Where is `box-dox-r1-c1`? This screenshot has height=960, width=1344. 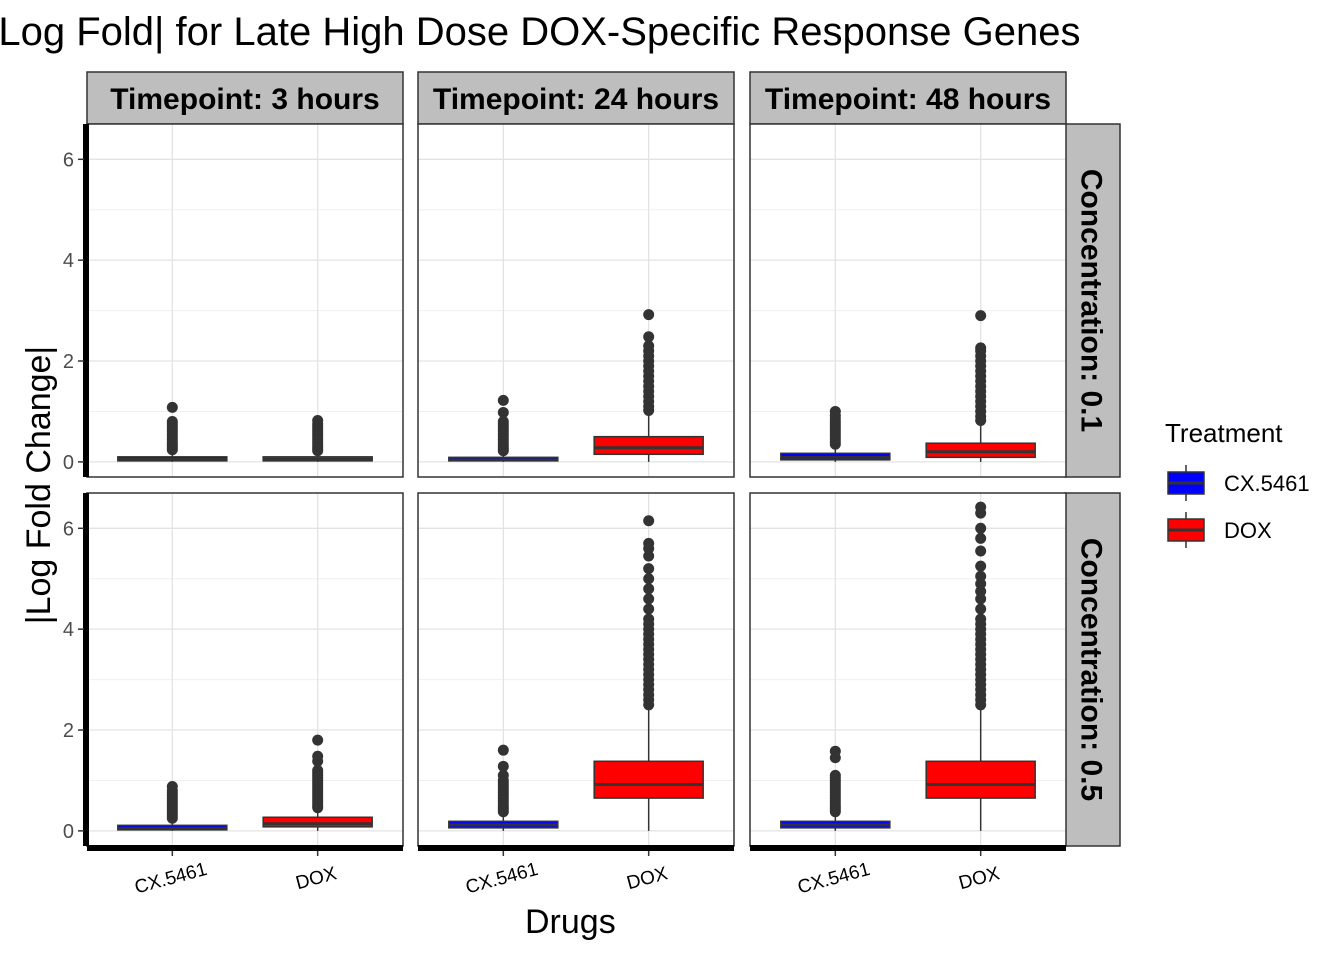 box-dox-r1-c1 is located at coordinates (648, 673).